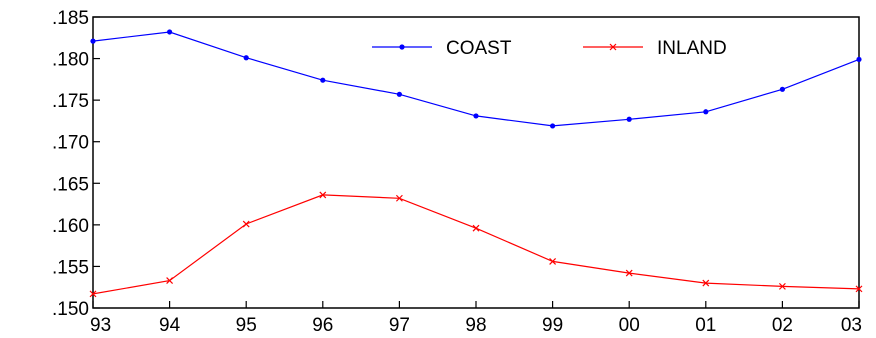  Describe the element at coordinates (402, 47) in the screenshot. I see `legend-marker-coast` at that location.